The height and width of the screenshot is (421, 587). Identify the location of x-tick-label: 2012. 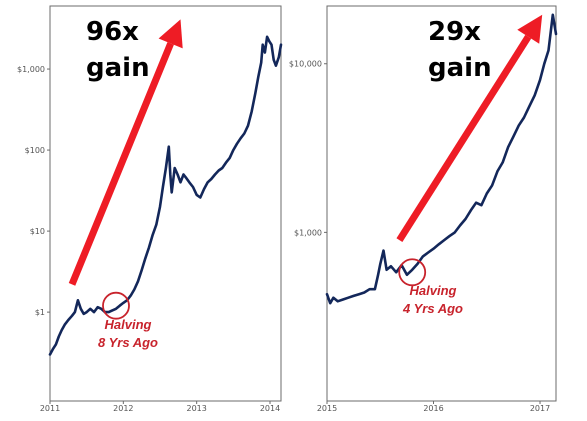
(123, 408).